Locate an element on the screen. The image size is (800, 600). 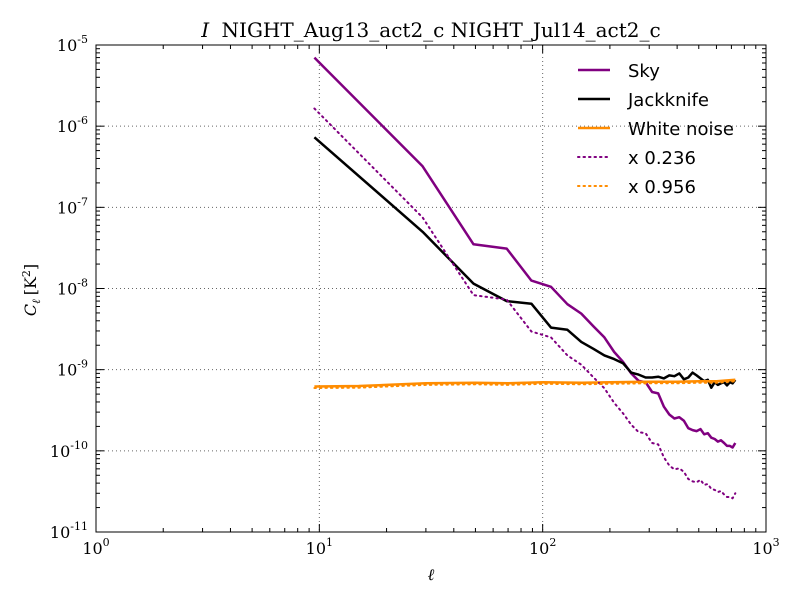
y-tick-label: 10⁻⁹ is located at coordinates (72, 369).